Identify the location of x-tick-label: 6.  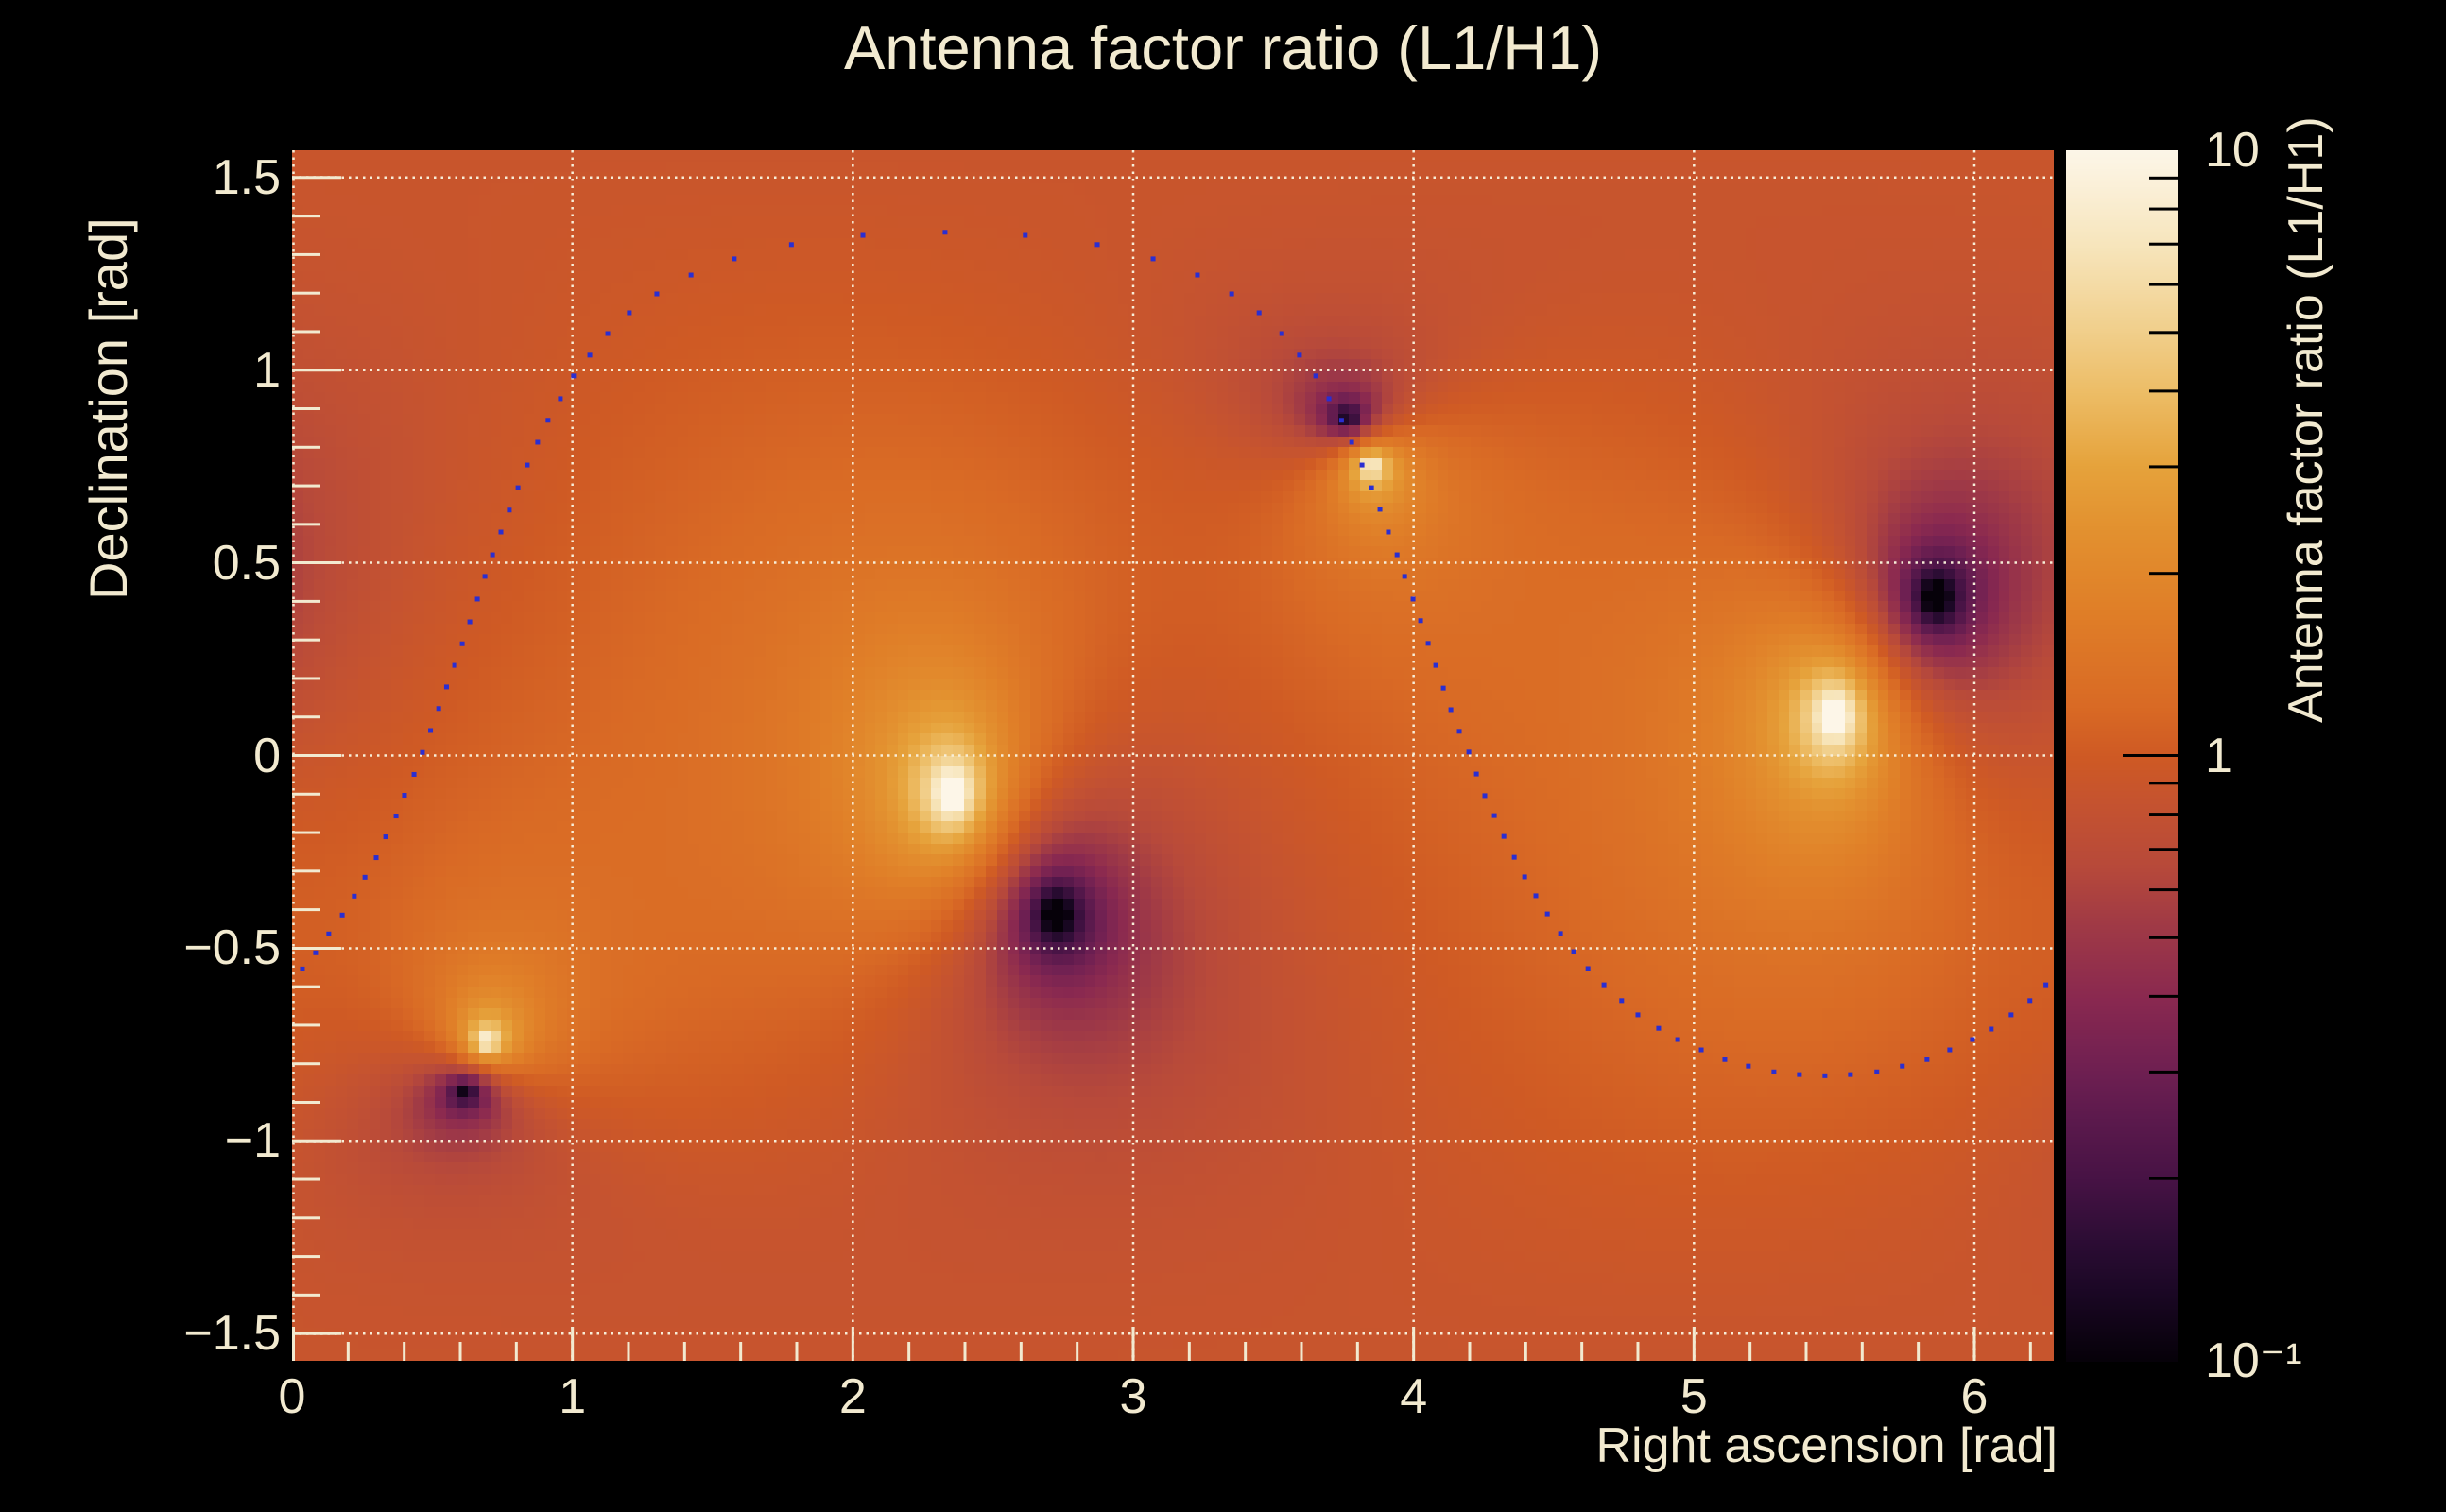
(1974, 1396).